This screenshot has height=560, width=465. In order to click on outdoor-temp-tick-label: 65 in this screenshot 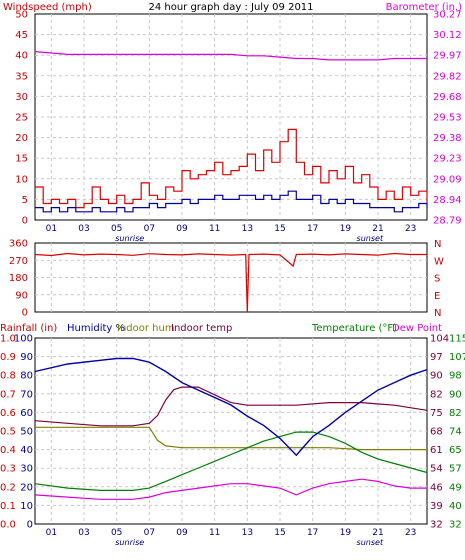, I will do `click(455, 450)`.